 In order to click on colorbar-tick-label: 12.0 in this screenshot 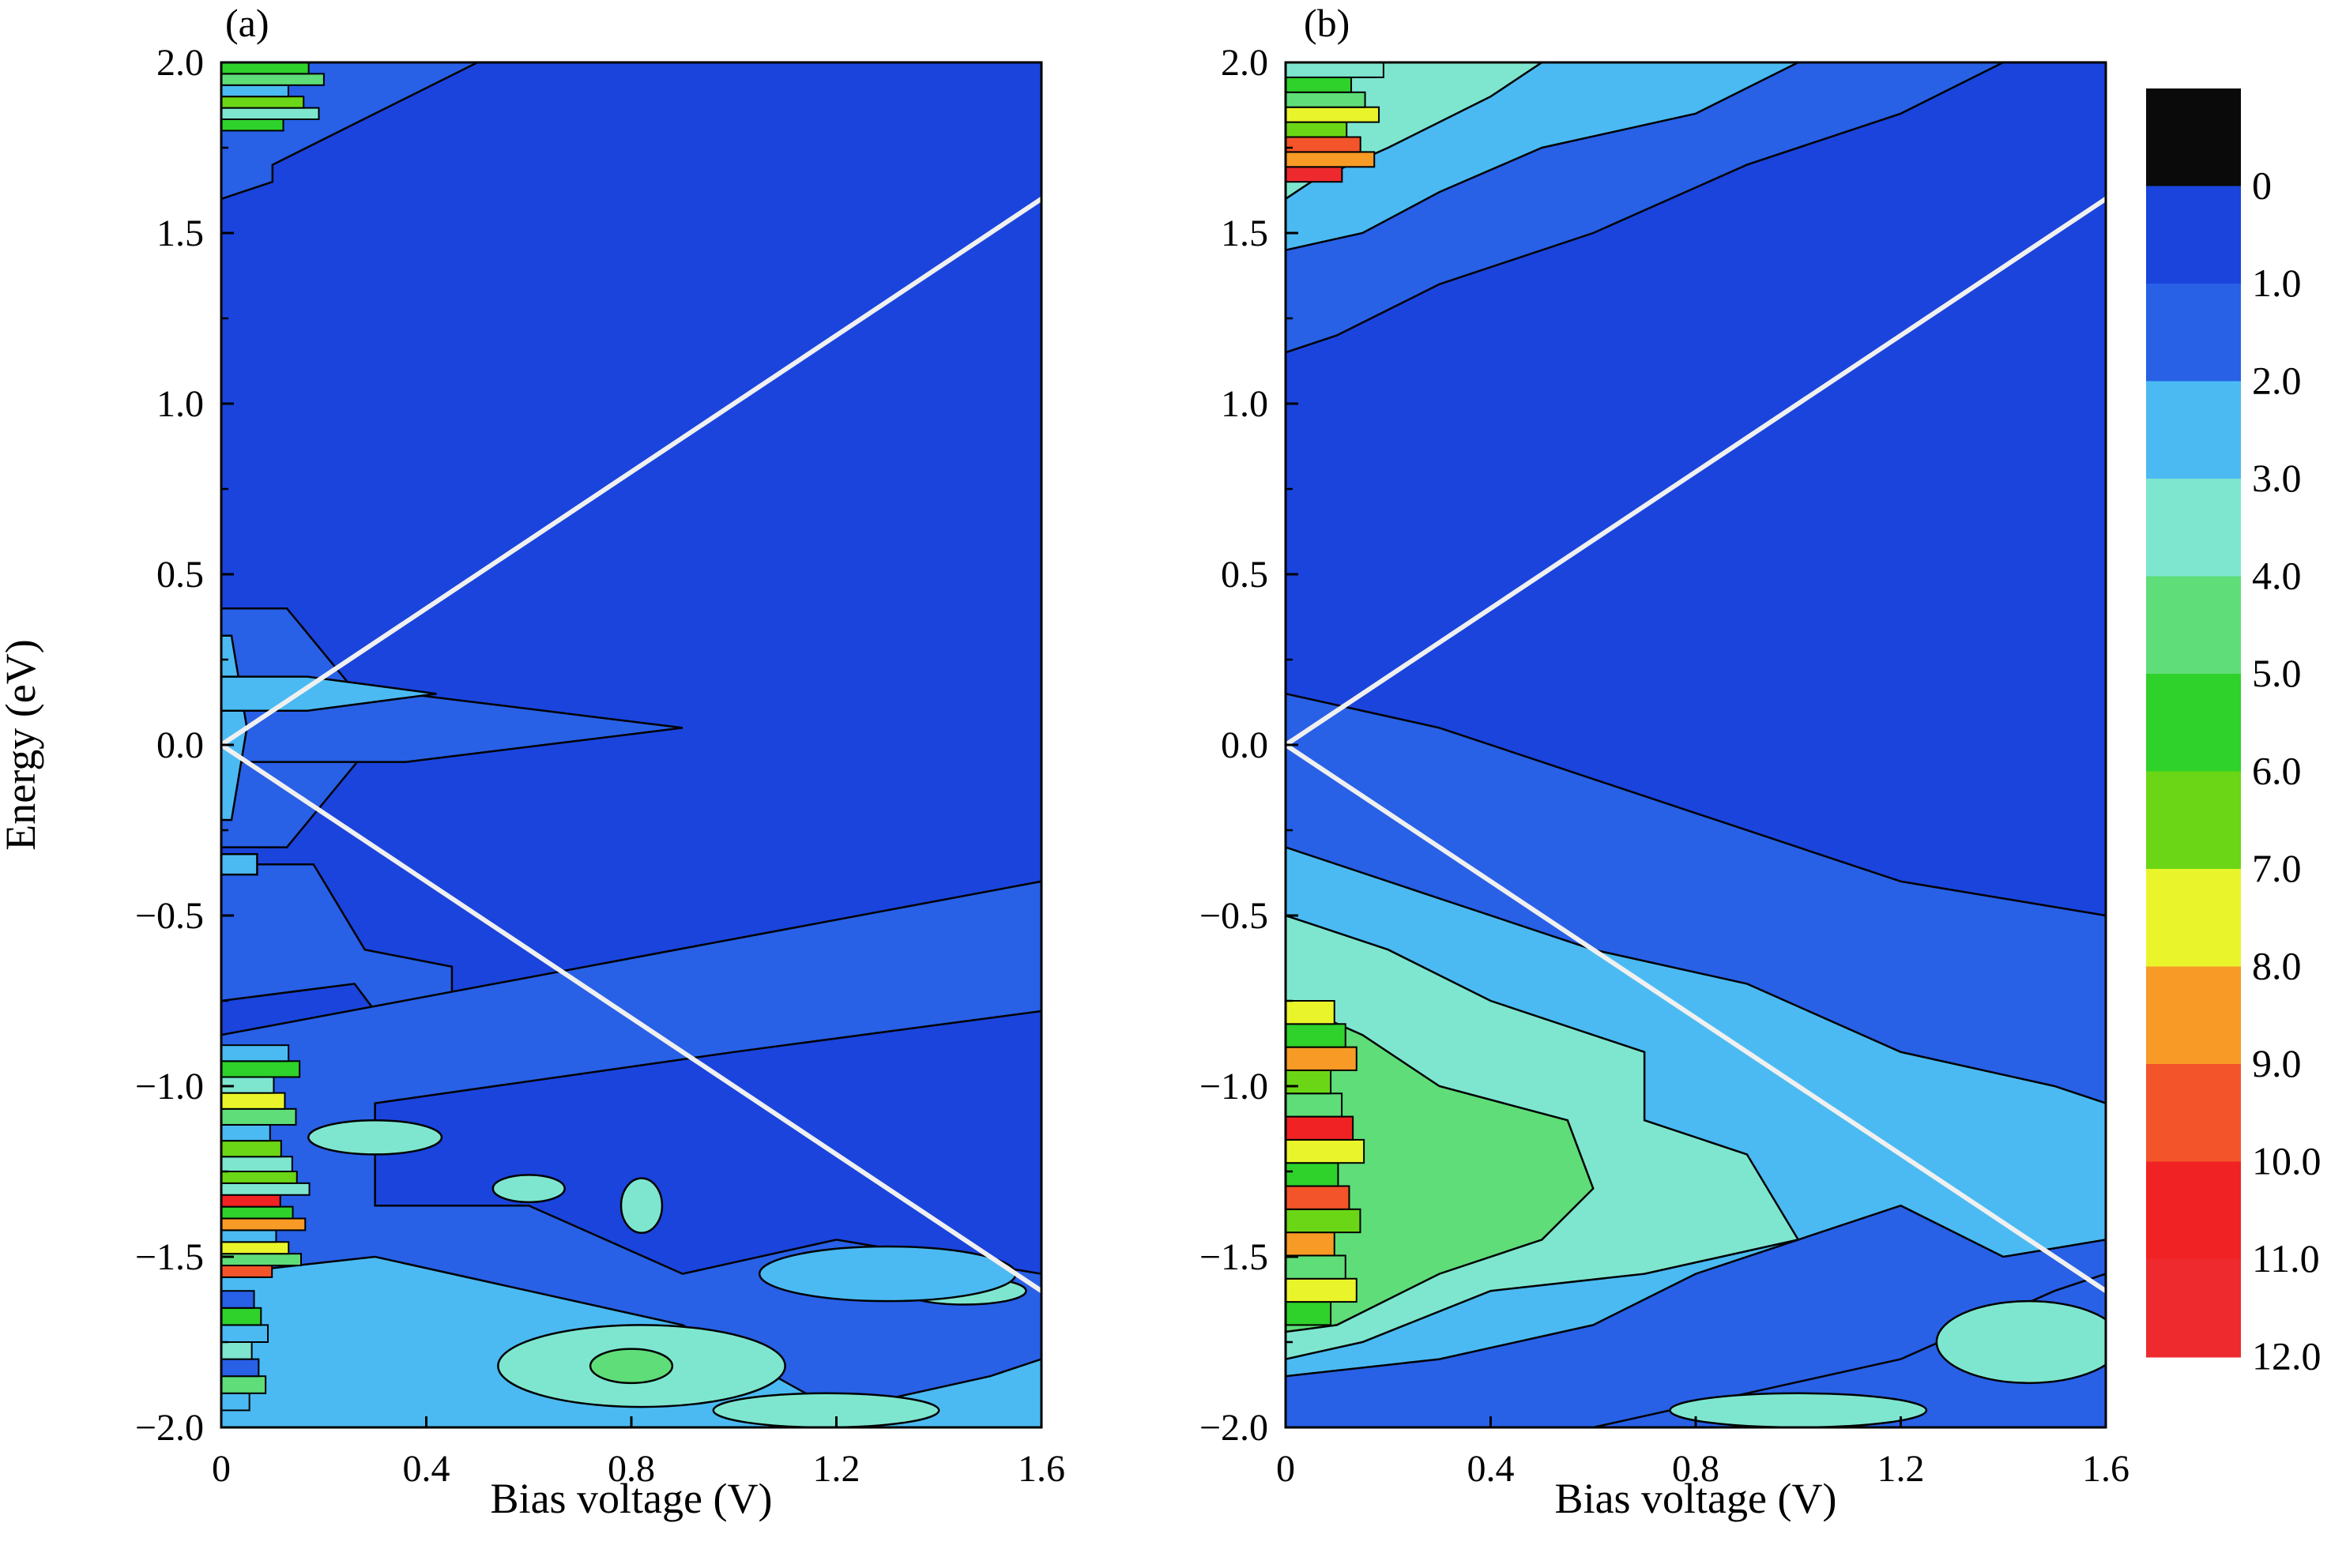, I will do `click(2287, 1356)`.